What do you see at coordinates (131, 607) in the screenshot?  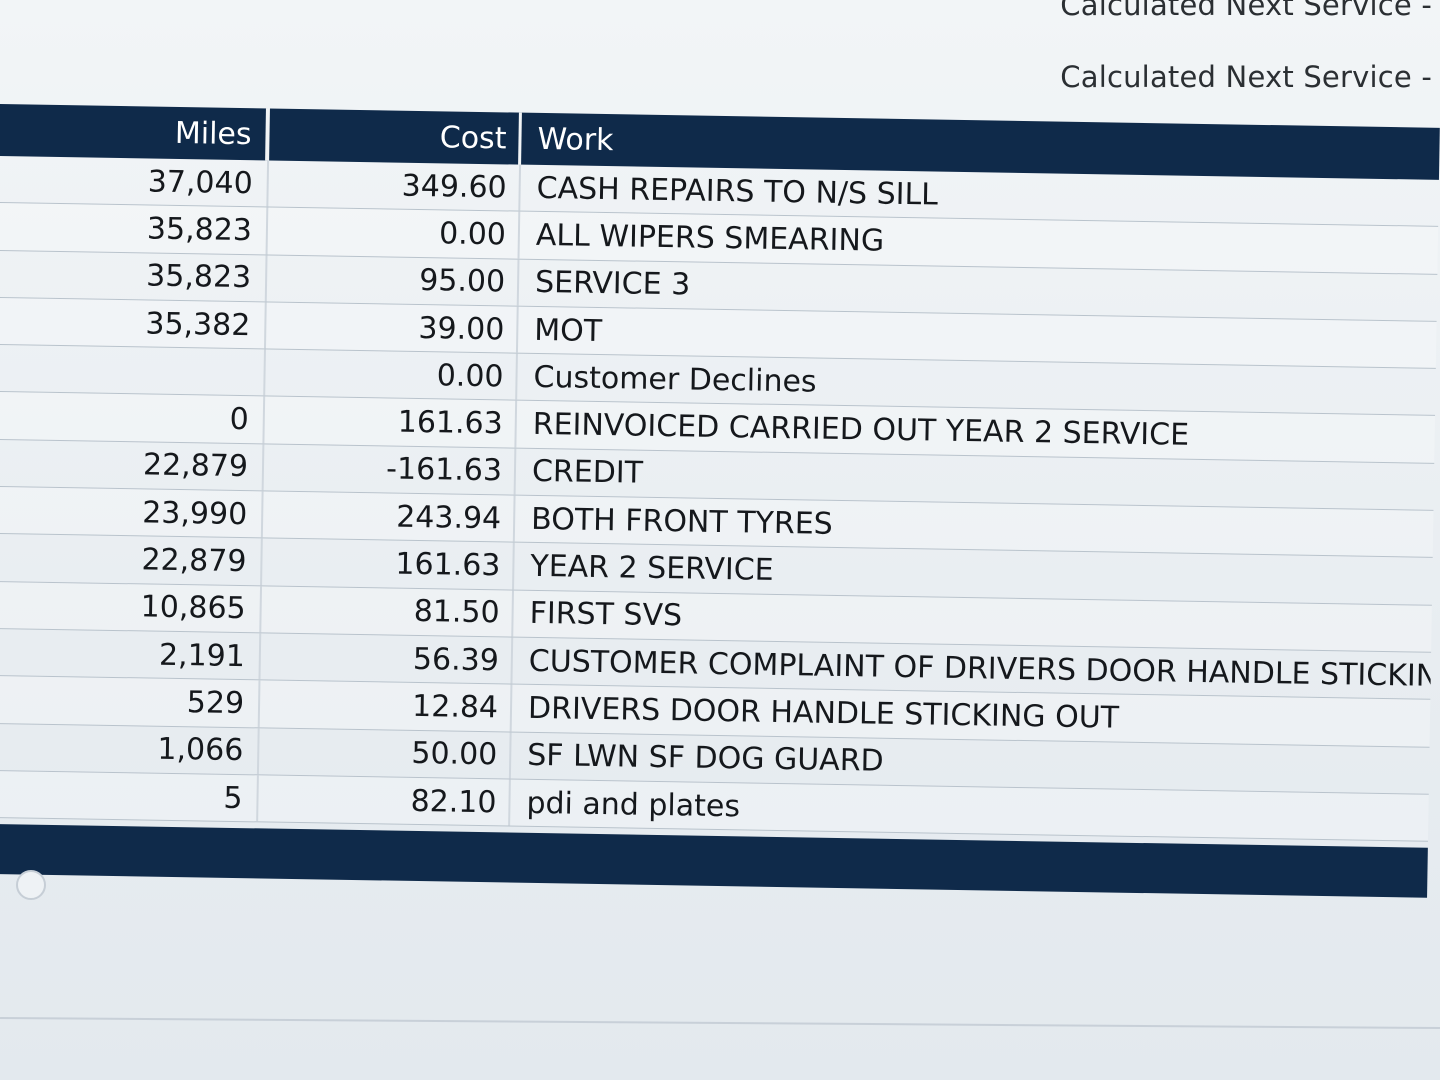 I see `miles-cell: 10,865` at bounding box center [131, 607].